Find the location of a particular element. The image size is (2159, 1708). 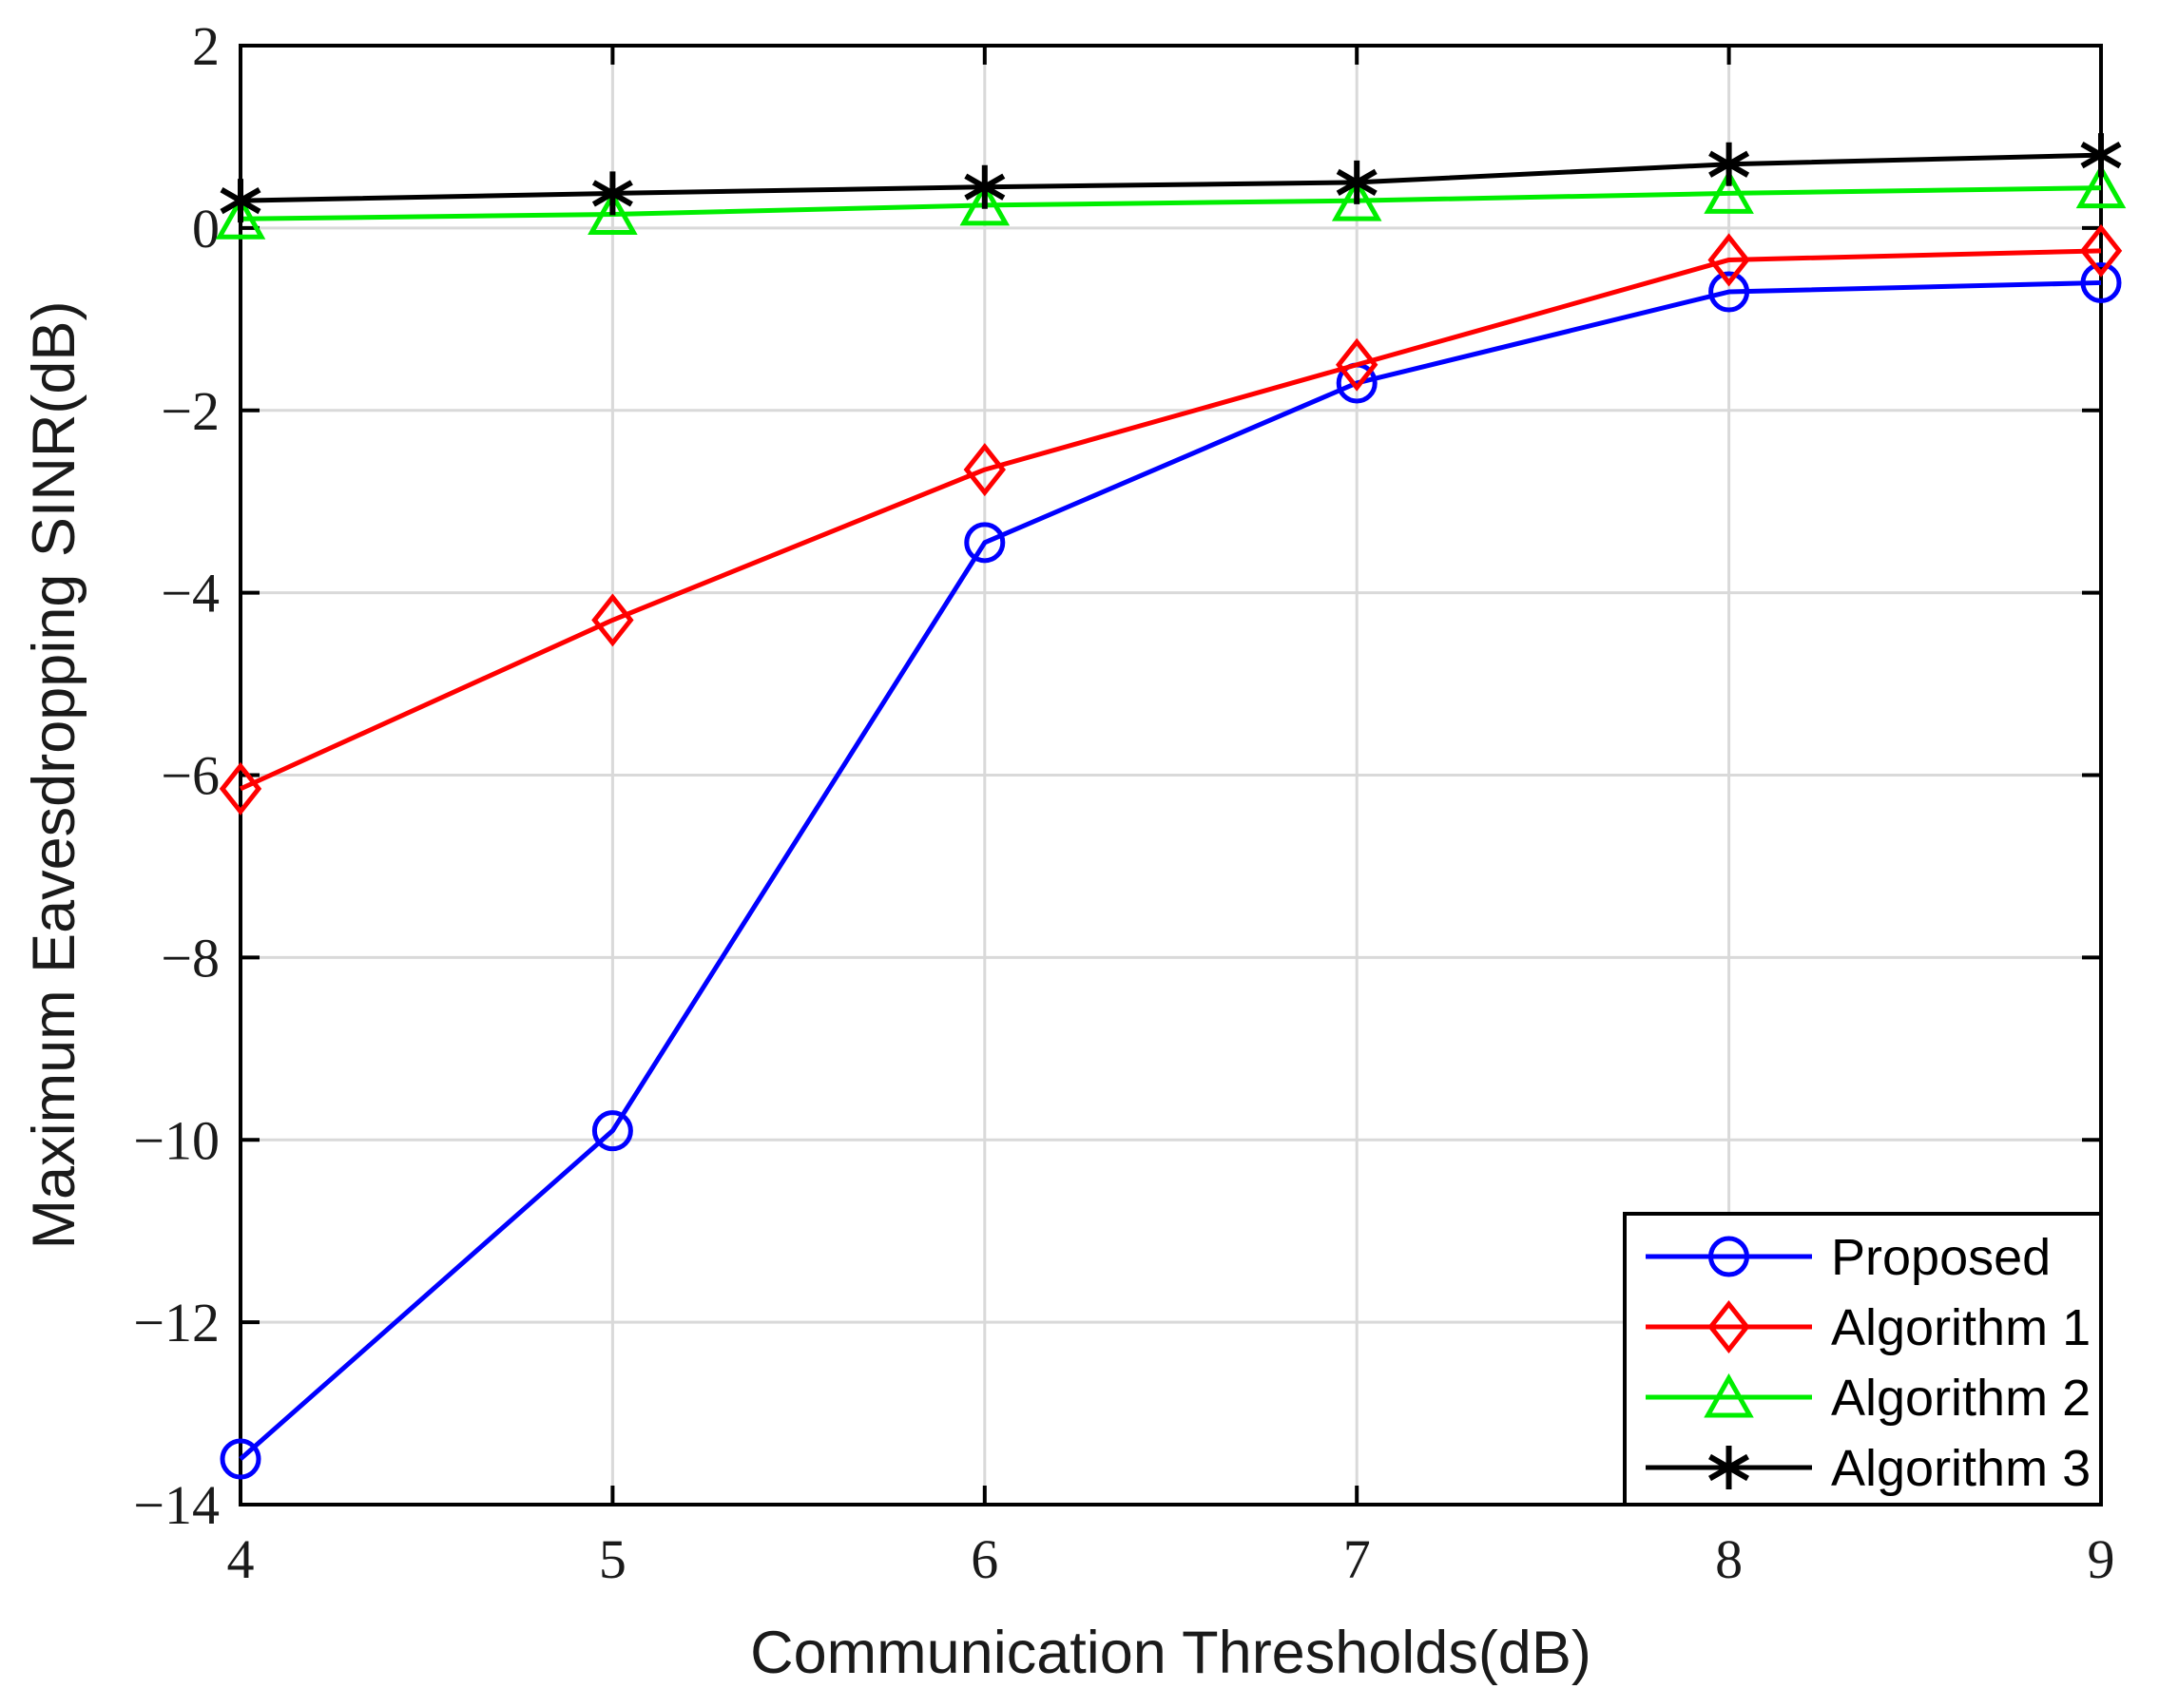

x-tick-label: 4 is located at coordinates (241, 1559).